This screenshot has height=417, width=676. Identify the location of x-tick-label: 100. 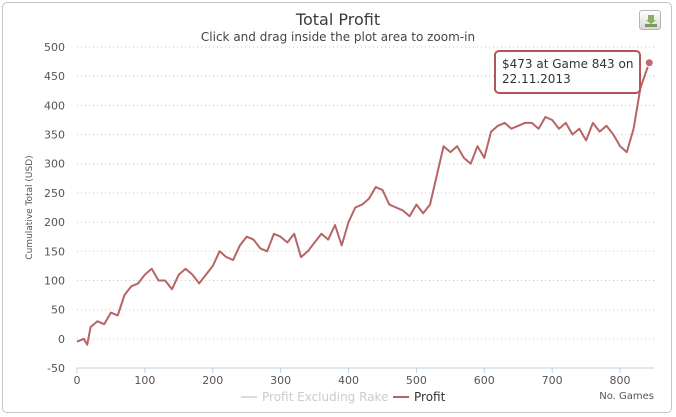
(144, 380).